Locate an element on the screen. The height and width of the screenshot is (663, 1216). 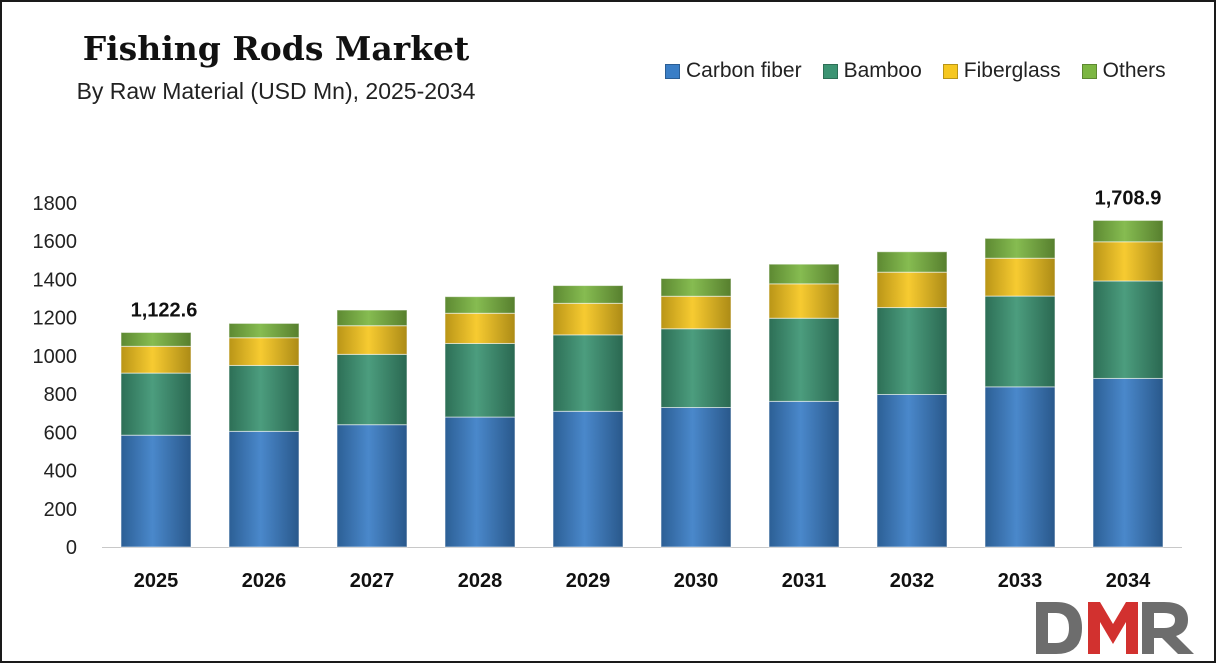
bar-carbon-fiber-2025 is located at coordinates (156, 491).